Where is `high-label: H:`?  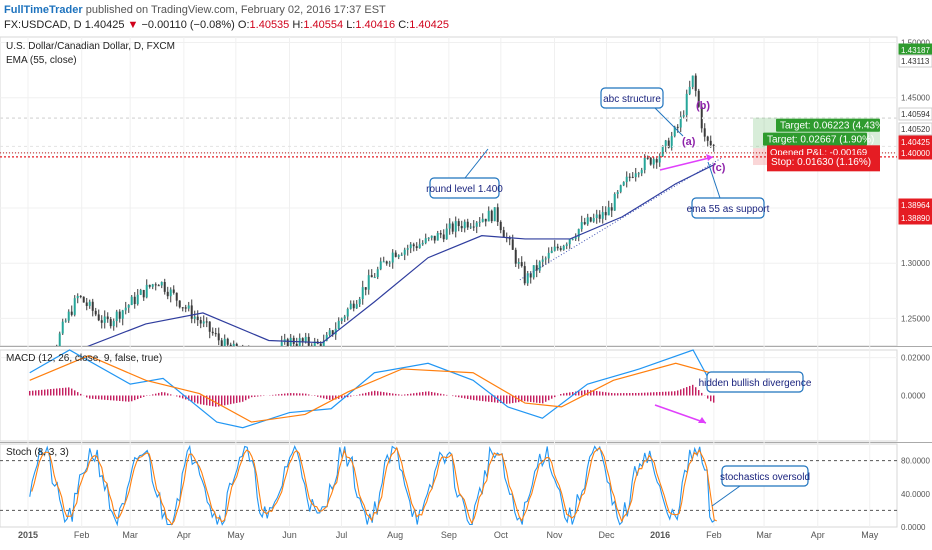 high-label: H: is located at coordinates (298, 25).